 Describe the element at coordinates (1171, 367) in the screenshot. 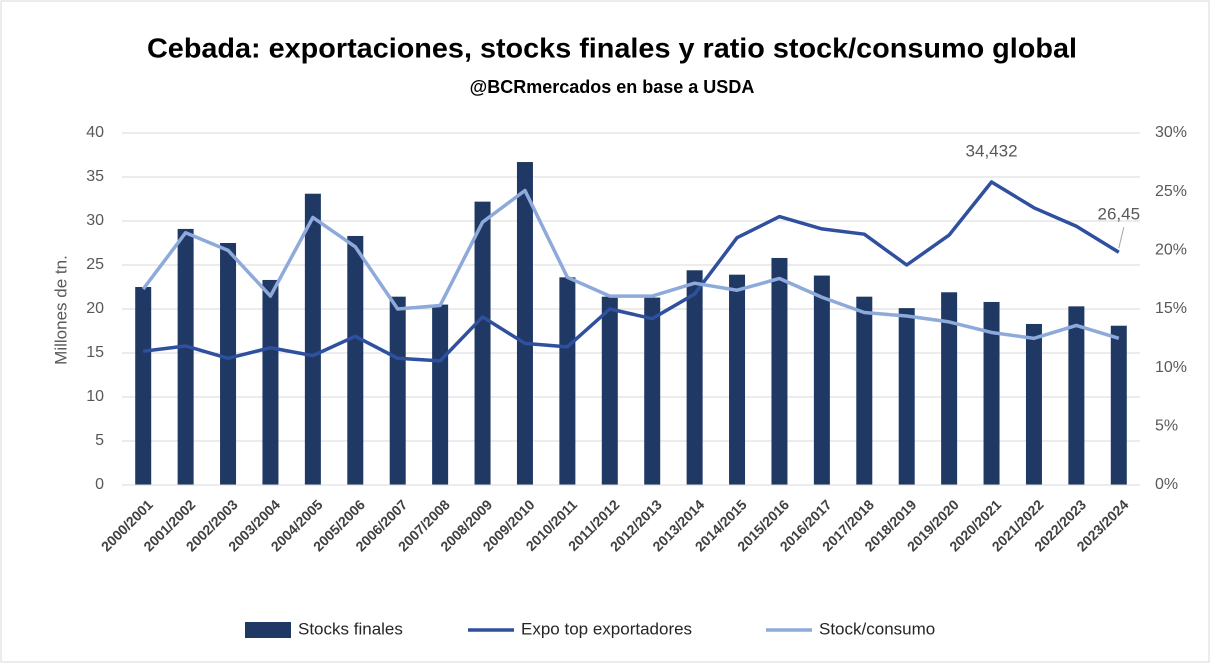

I see `y2-tick-label: 10%` at that location.